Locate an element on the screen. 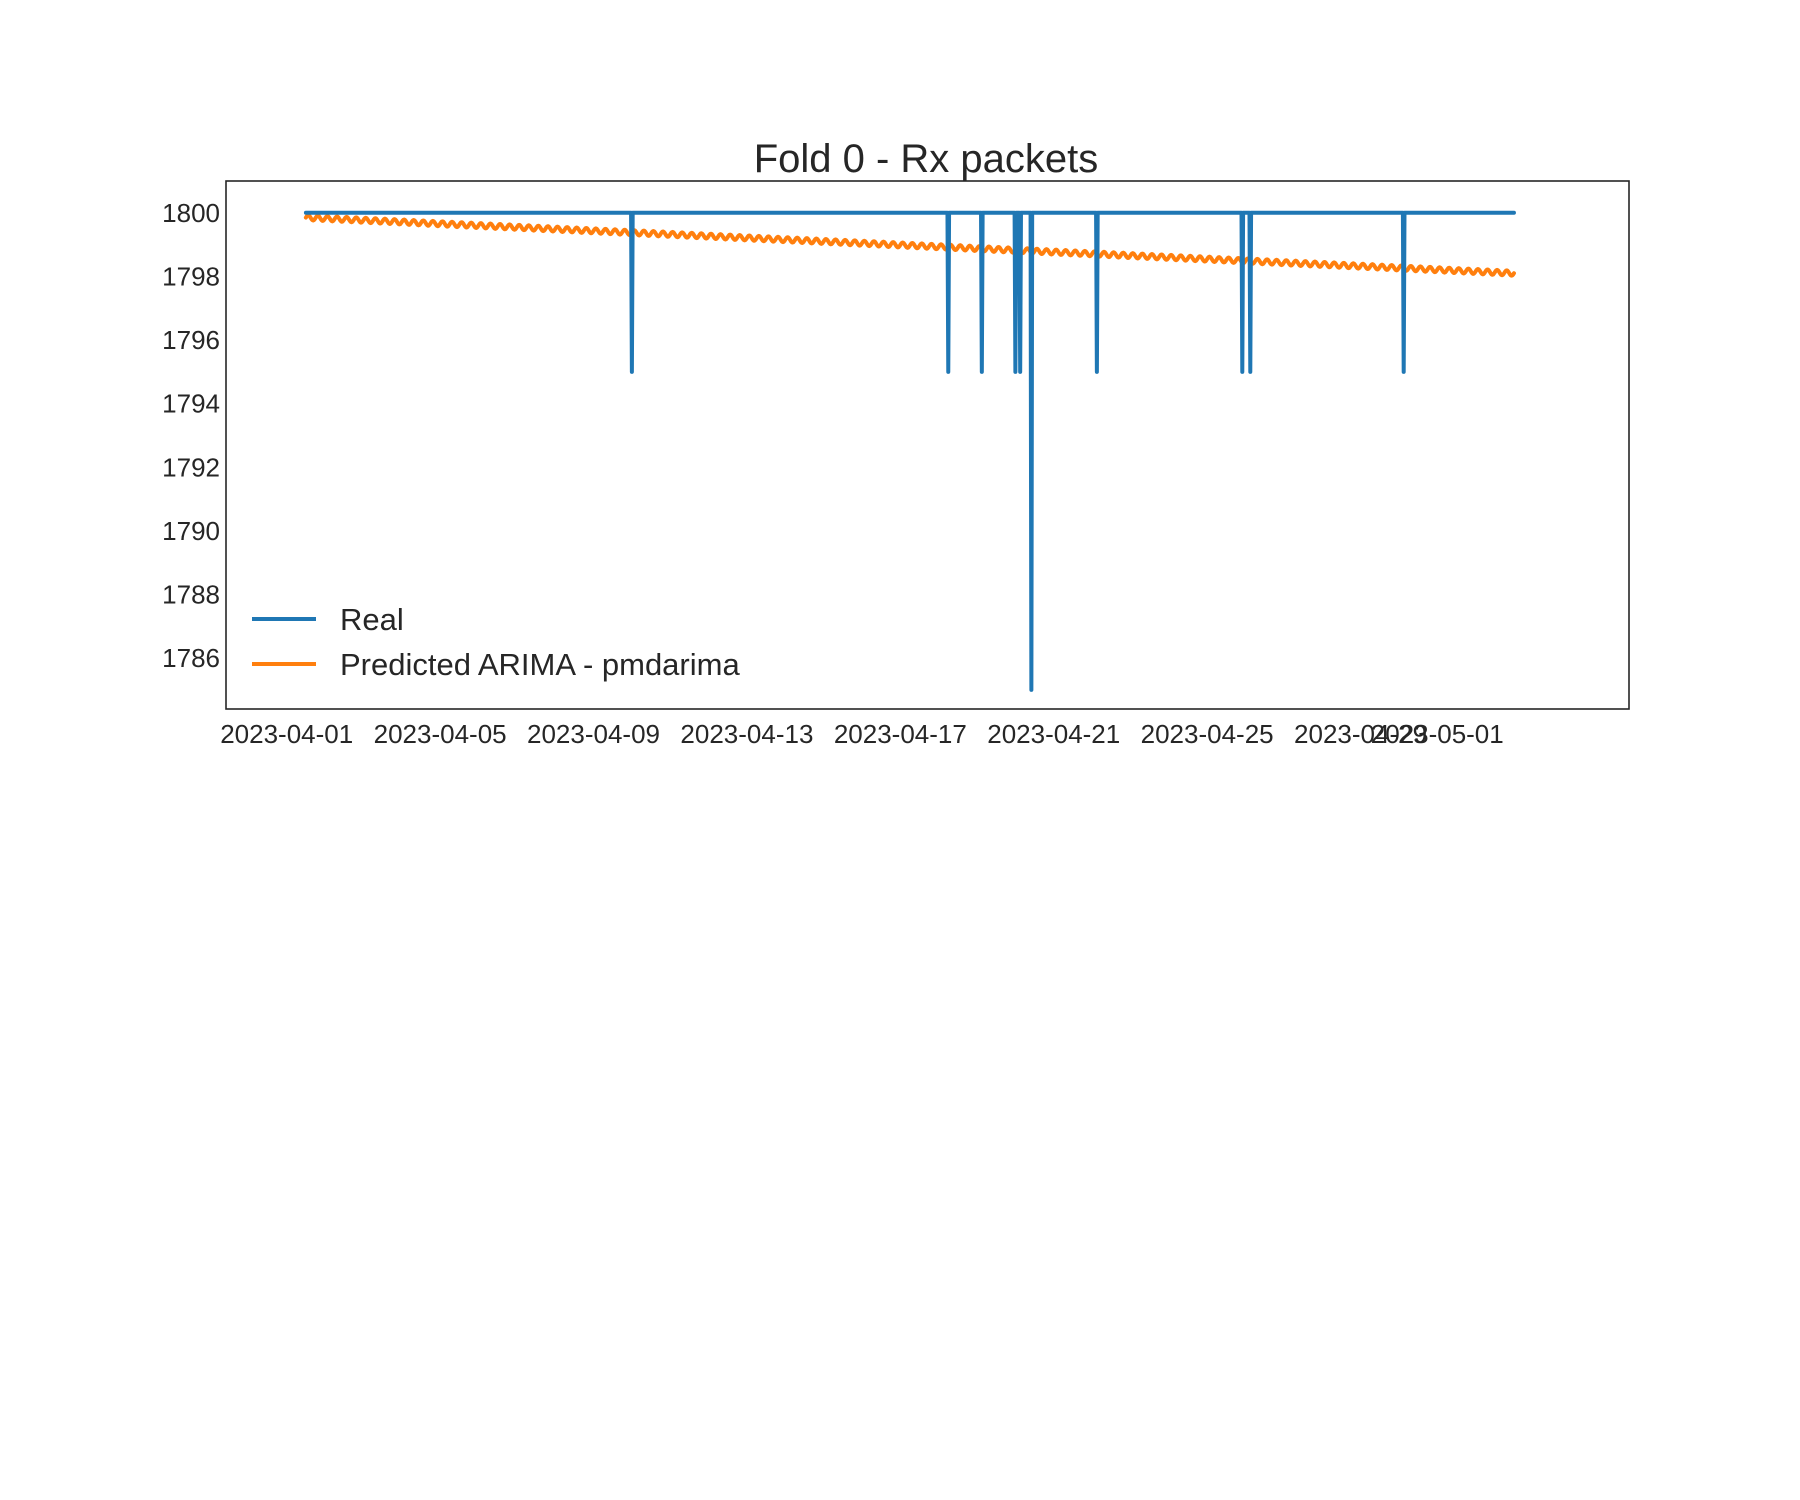  x-tick-label: 2023-04-09 is located at coordinates (593, 734).